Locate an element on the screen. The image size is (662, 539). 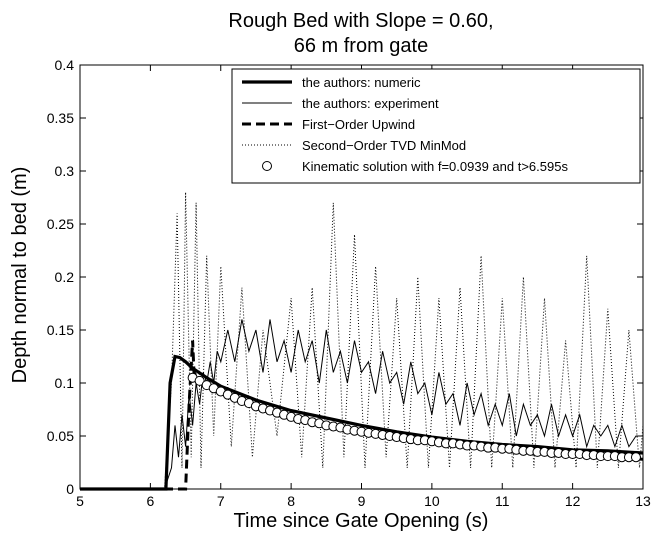
legend-entry-label: the authors: experiment is located at coordinates (370, 103).